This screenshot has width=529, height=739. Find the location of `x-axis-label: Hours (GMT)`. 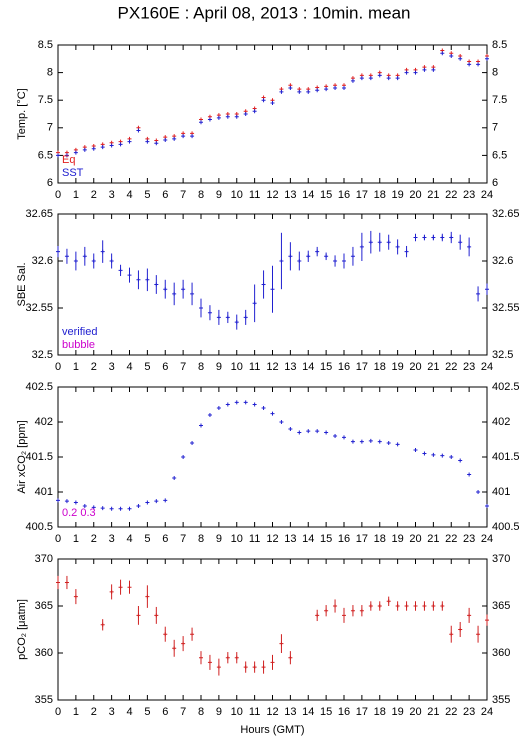

x-axis-label: Hours (GMT) is located at coordinates (272, 730).